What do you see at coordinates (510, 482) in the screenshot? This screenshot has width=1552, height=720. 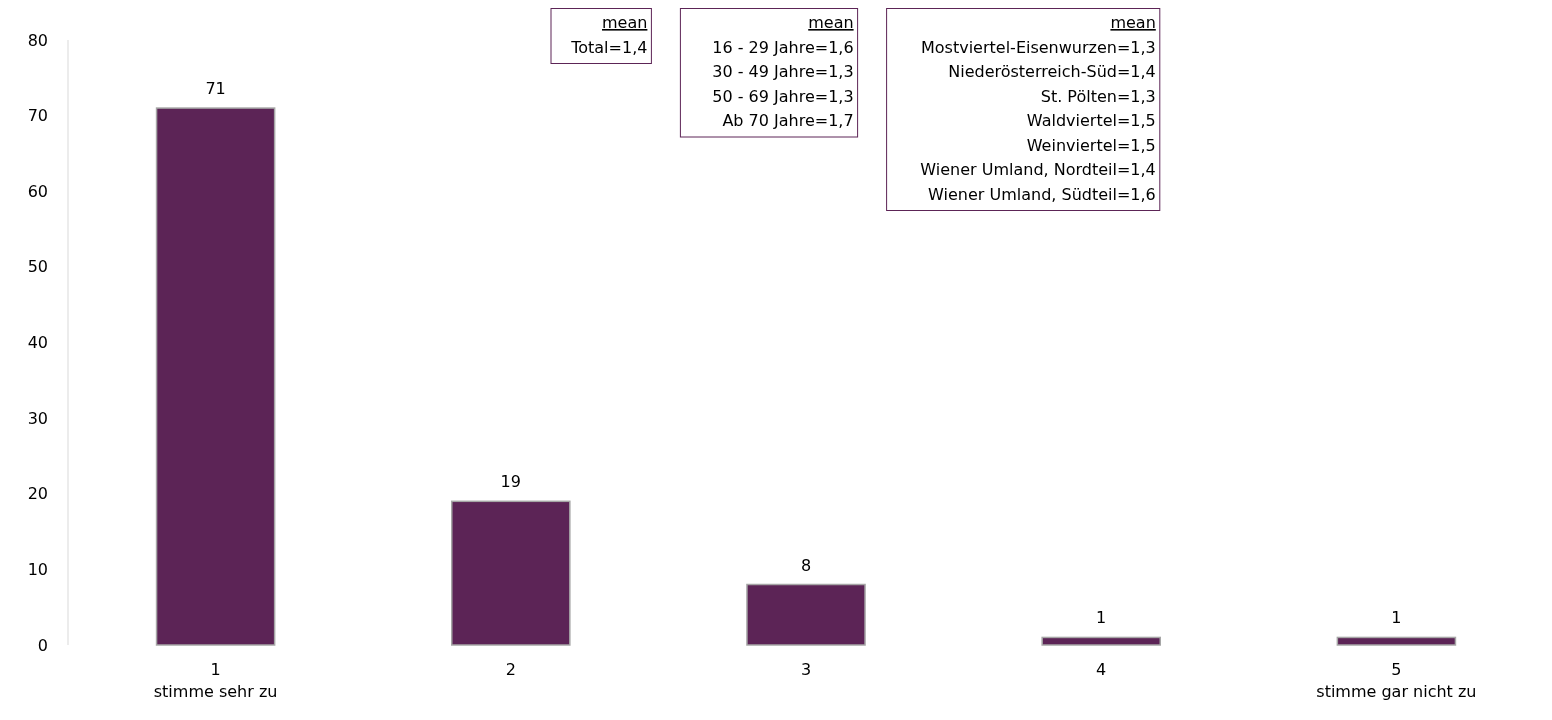 I see `data-label: 19` at bounding box center [510, 482].